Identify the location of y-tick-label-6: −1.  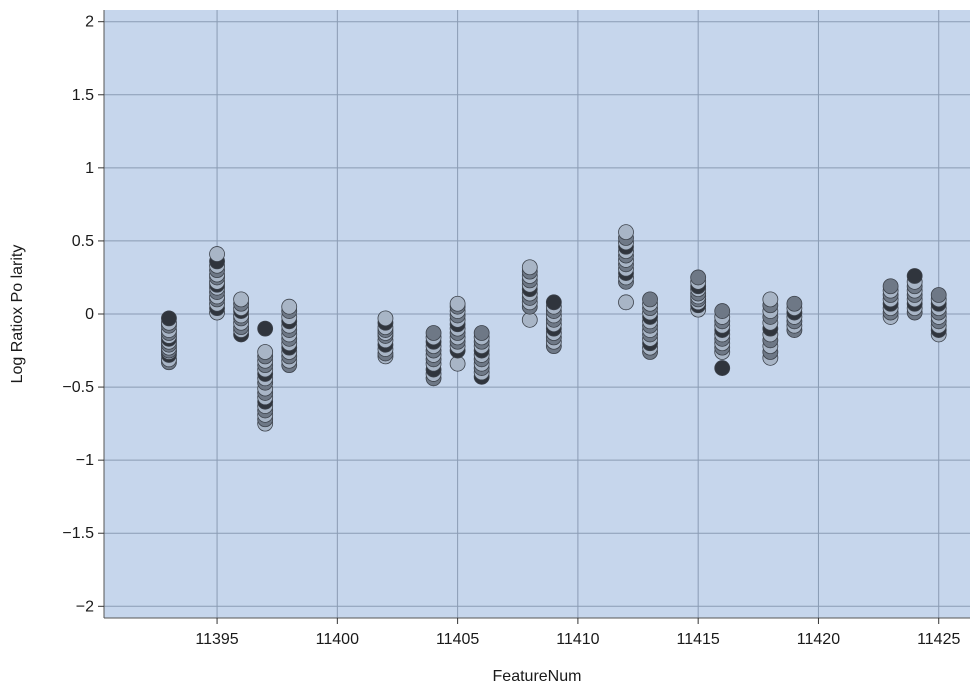
(85, 460).